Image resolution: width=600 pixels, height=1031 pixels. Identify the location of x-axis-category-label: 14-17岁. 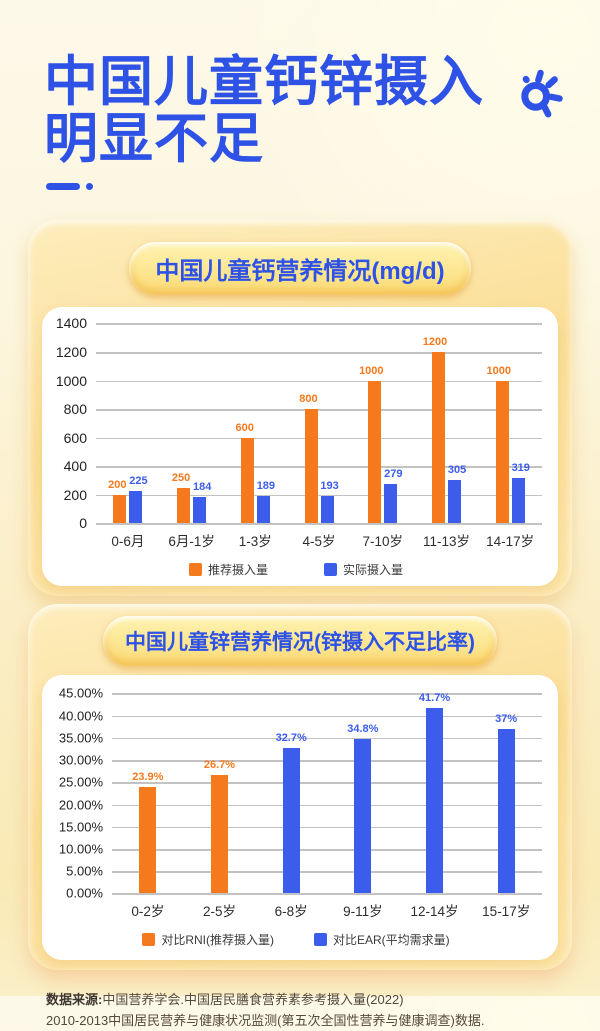
(510, 542).